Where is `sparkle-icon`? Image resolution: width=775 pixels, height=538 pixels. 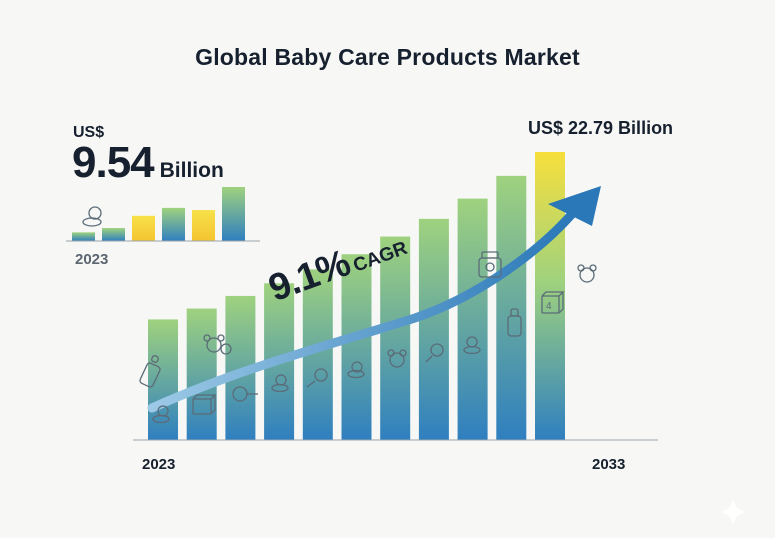
sparkle-icon is located at coordinates (733, 512).